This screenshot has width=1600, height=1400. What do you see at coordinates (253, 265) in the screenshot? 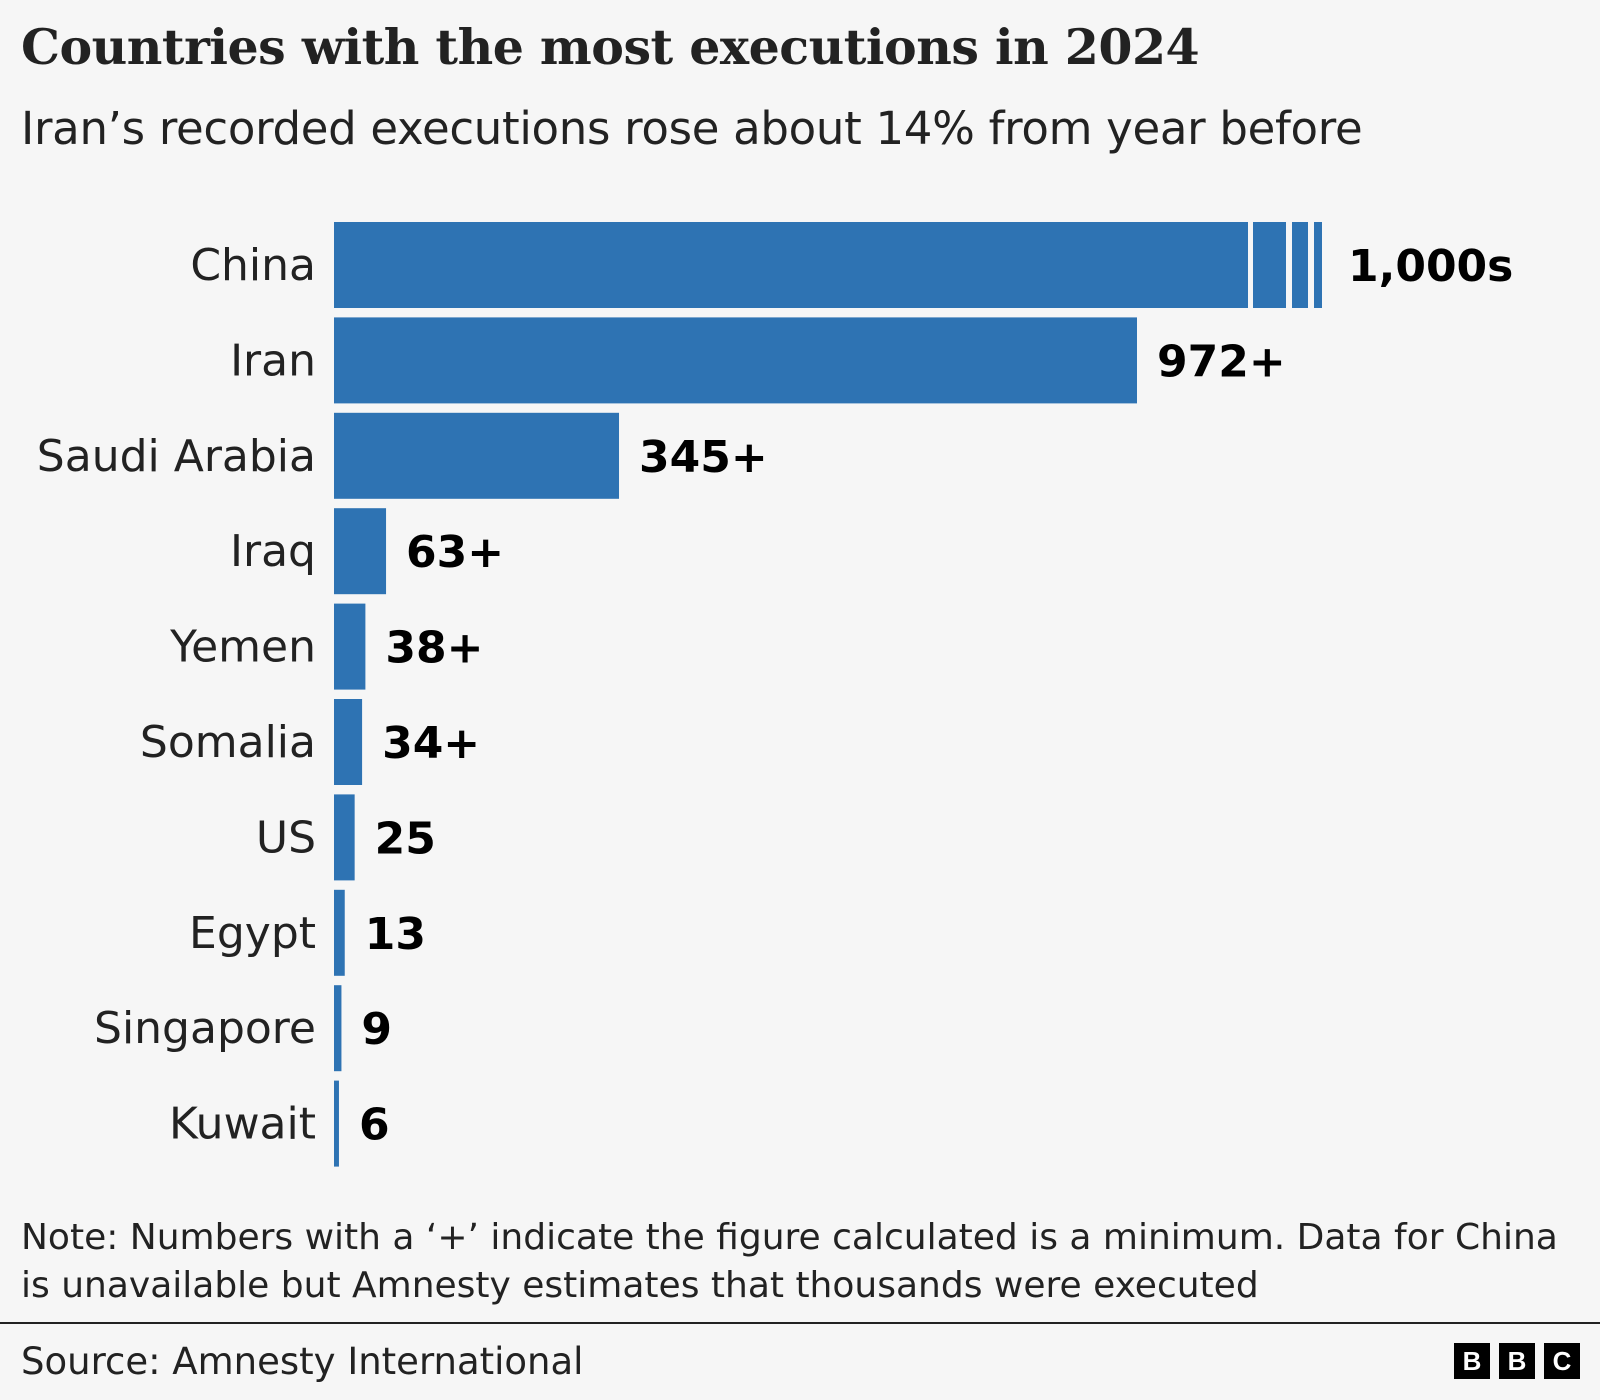
I see `category-label: China` at bounding box center [253, 265].